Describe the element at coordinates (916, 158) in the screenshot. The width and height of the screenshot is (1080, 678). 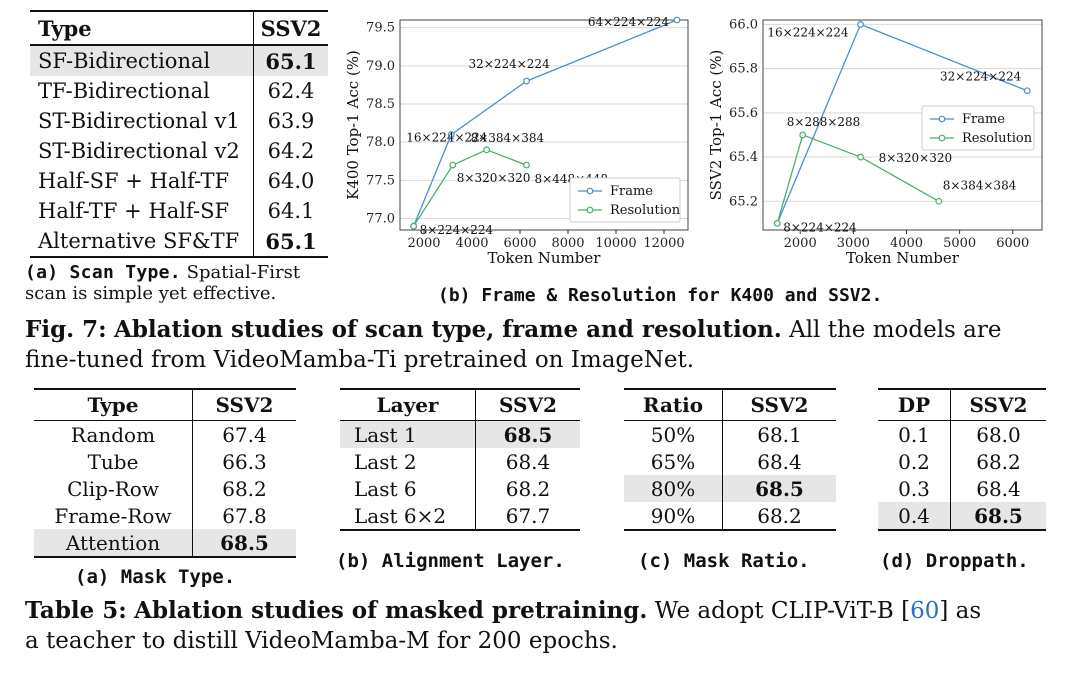
I see `data-label: 8×320×320` at that location.